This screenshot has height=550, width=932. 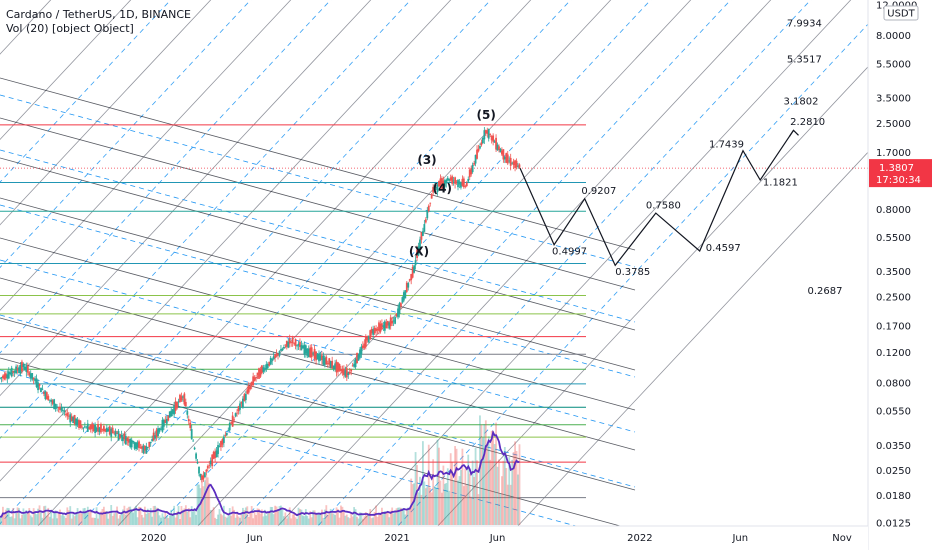 What do you see at coordinates (794, 133) in the screenshot?
I see `projection-arrowhead` at bounding box center [794, 133].